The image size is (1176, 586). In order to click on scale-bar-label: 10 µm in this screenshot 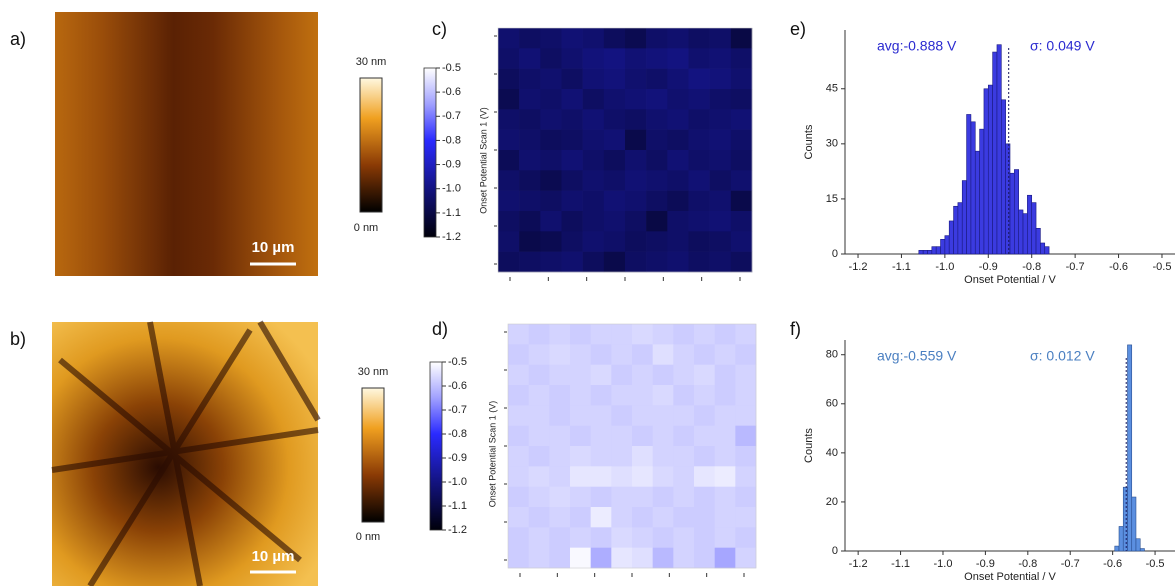, I will do `click(273, 247)`.